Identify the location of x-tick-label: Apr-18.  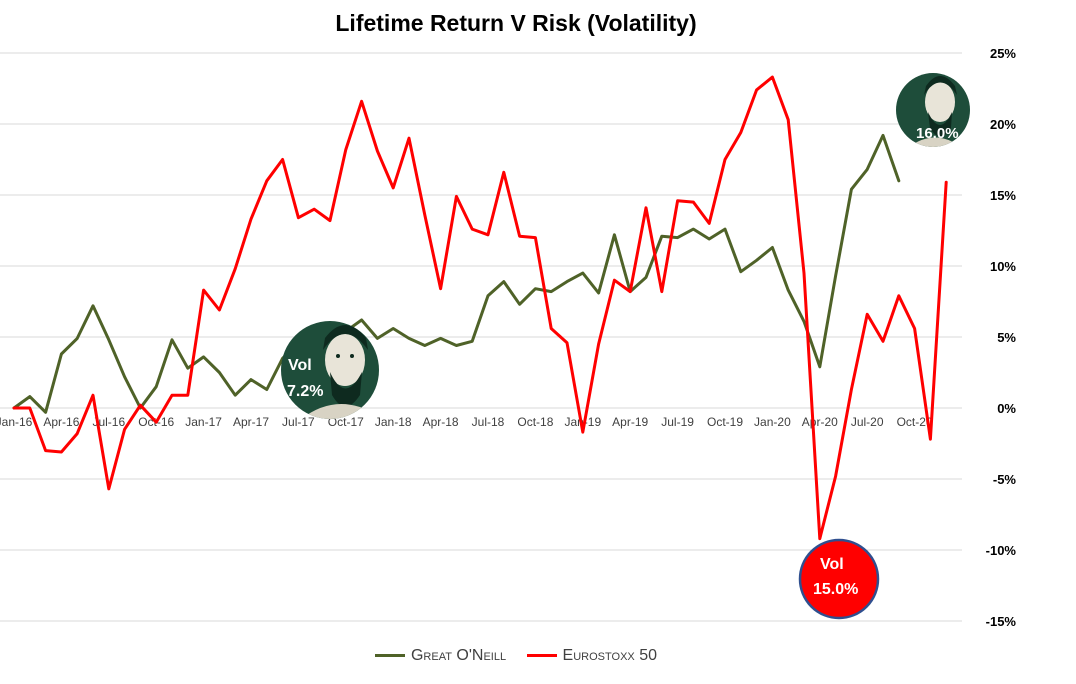
(441, 422).